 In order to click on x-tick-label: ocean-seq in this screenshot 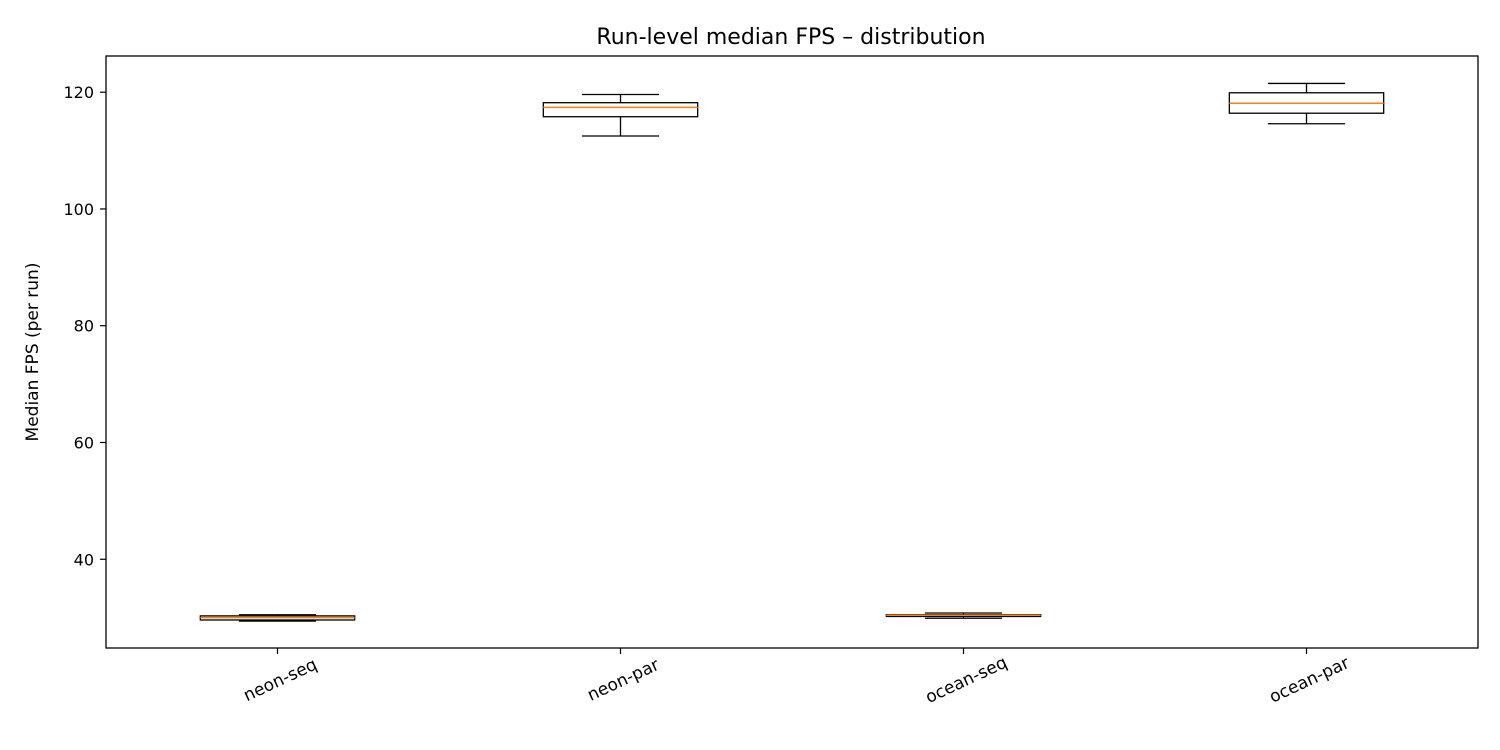, I will do `click(967, 680)`.